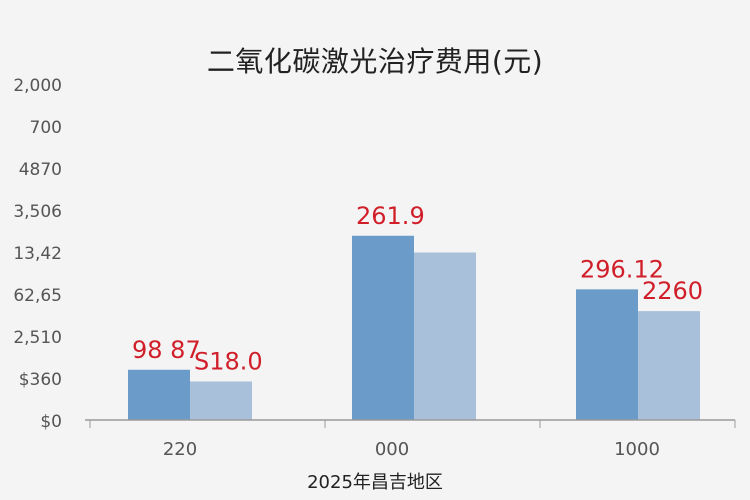 The width and height of the screenshot is (750, 500). I want to click on y-tick-label: 3,506, so click(37, 212).